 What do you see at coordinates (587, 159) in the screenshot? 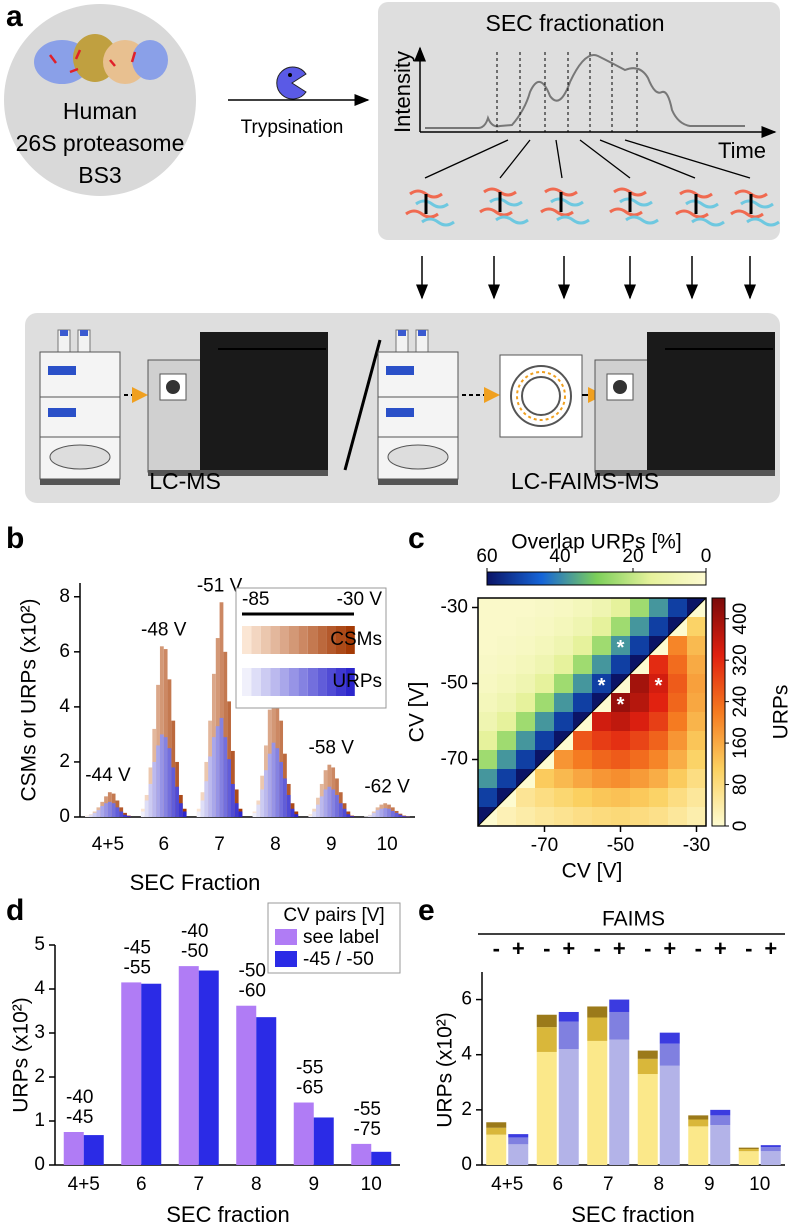
I see `fraction-lines` at bounding box center [587, 159].